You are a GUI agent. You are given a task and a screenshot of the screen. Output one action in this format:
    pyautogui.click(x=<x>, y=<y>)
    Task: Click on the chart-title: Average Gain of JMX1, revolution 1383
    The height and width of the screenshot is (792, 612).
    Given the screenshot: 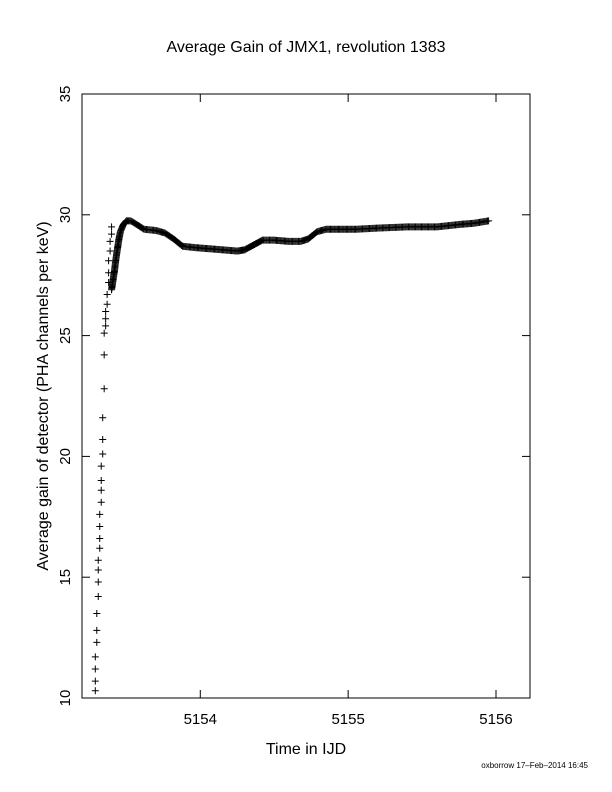 What is the action you would take?
    pyautogui.click(x=306, y=47)
    